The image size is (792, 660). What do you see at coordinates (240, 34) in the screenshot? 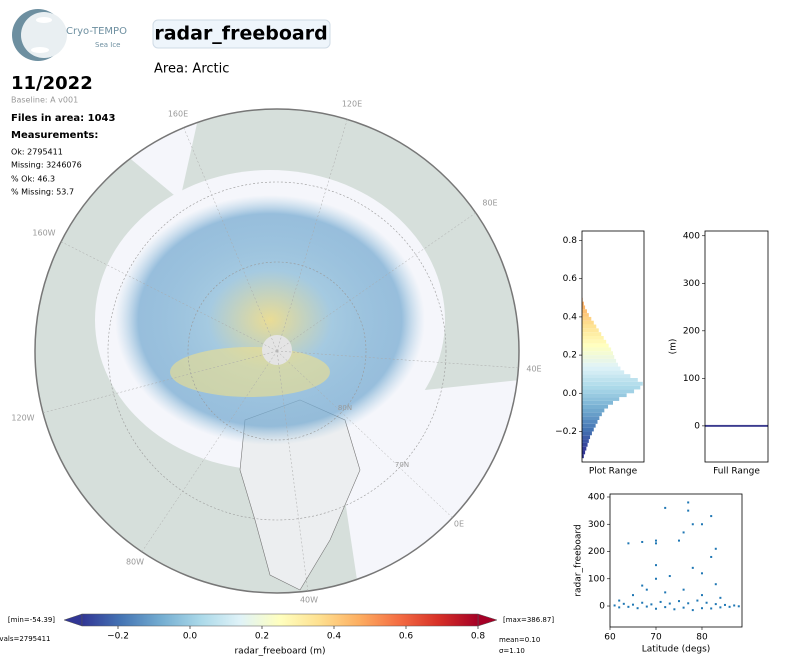
I see `title: radar_freeboard` at bounding box center [240, 34].